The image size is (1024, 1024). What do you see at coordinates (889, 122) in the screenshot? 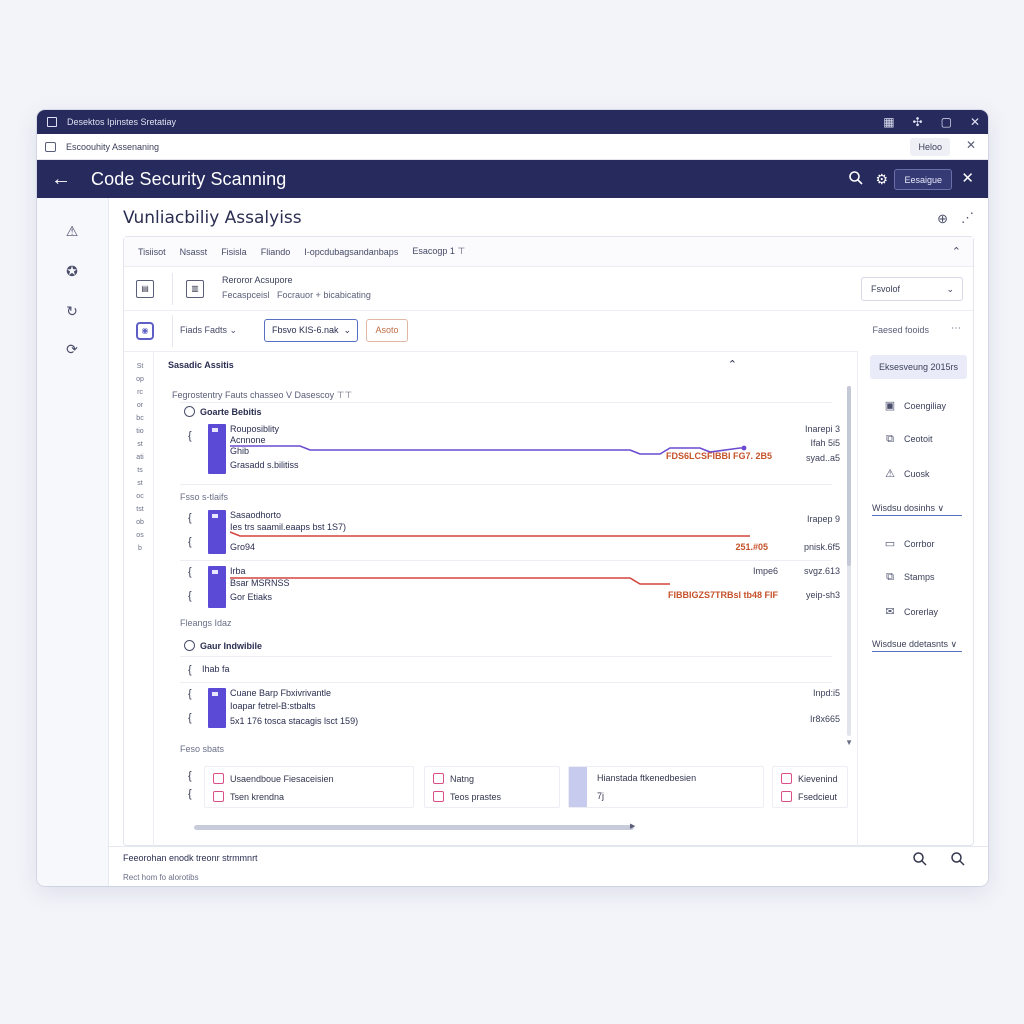
I see `grid-icon: ▦` at bounding box center [889, 122].